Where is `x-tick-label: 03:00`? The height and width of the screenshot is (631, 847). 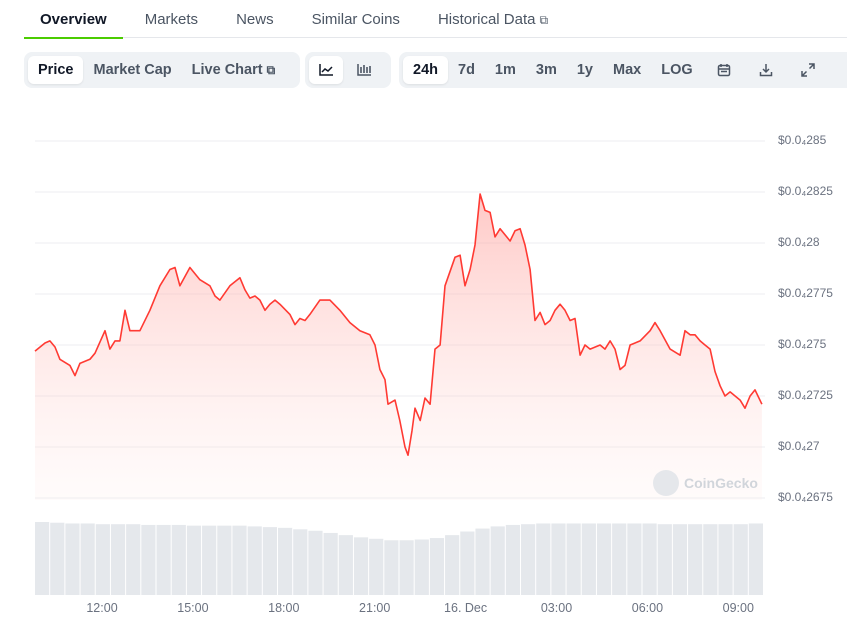
x-tick-label: 03:00 is located at coordinates (556, 608).